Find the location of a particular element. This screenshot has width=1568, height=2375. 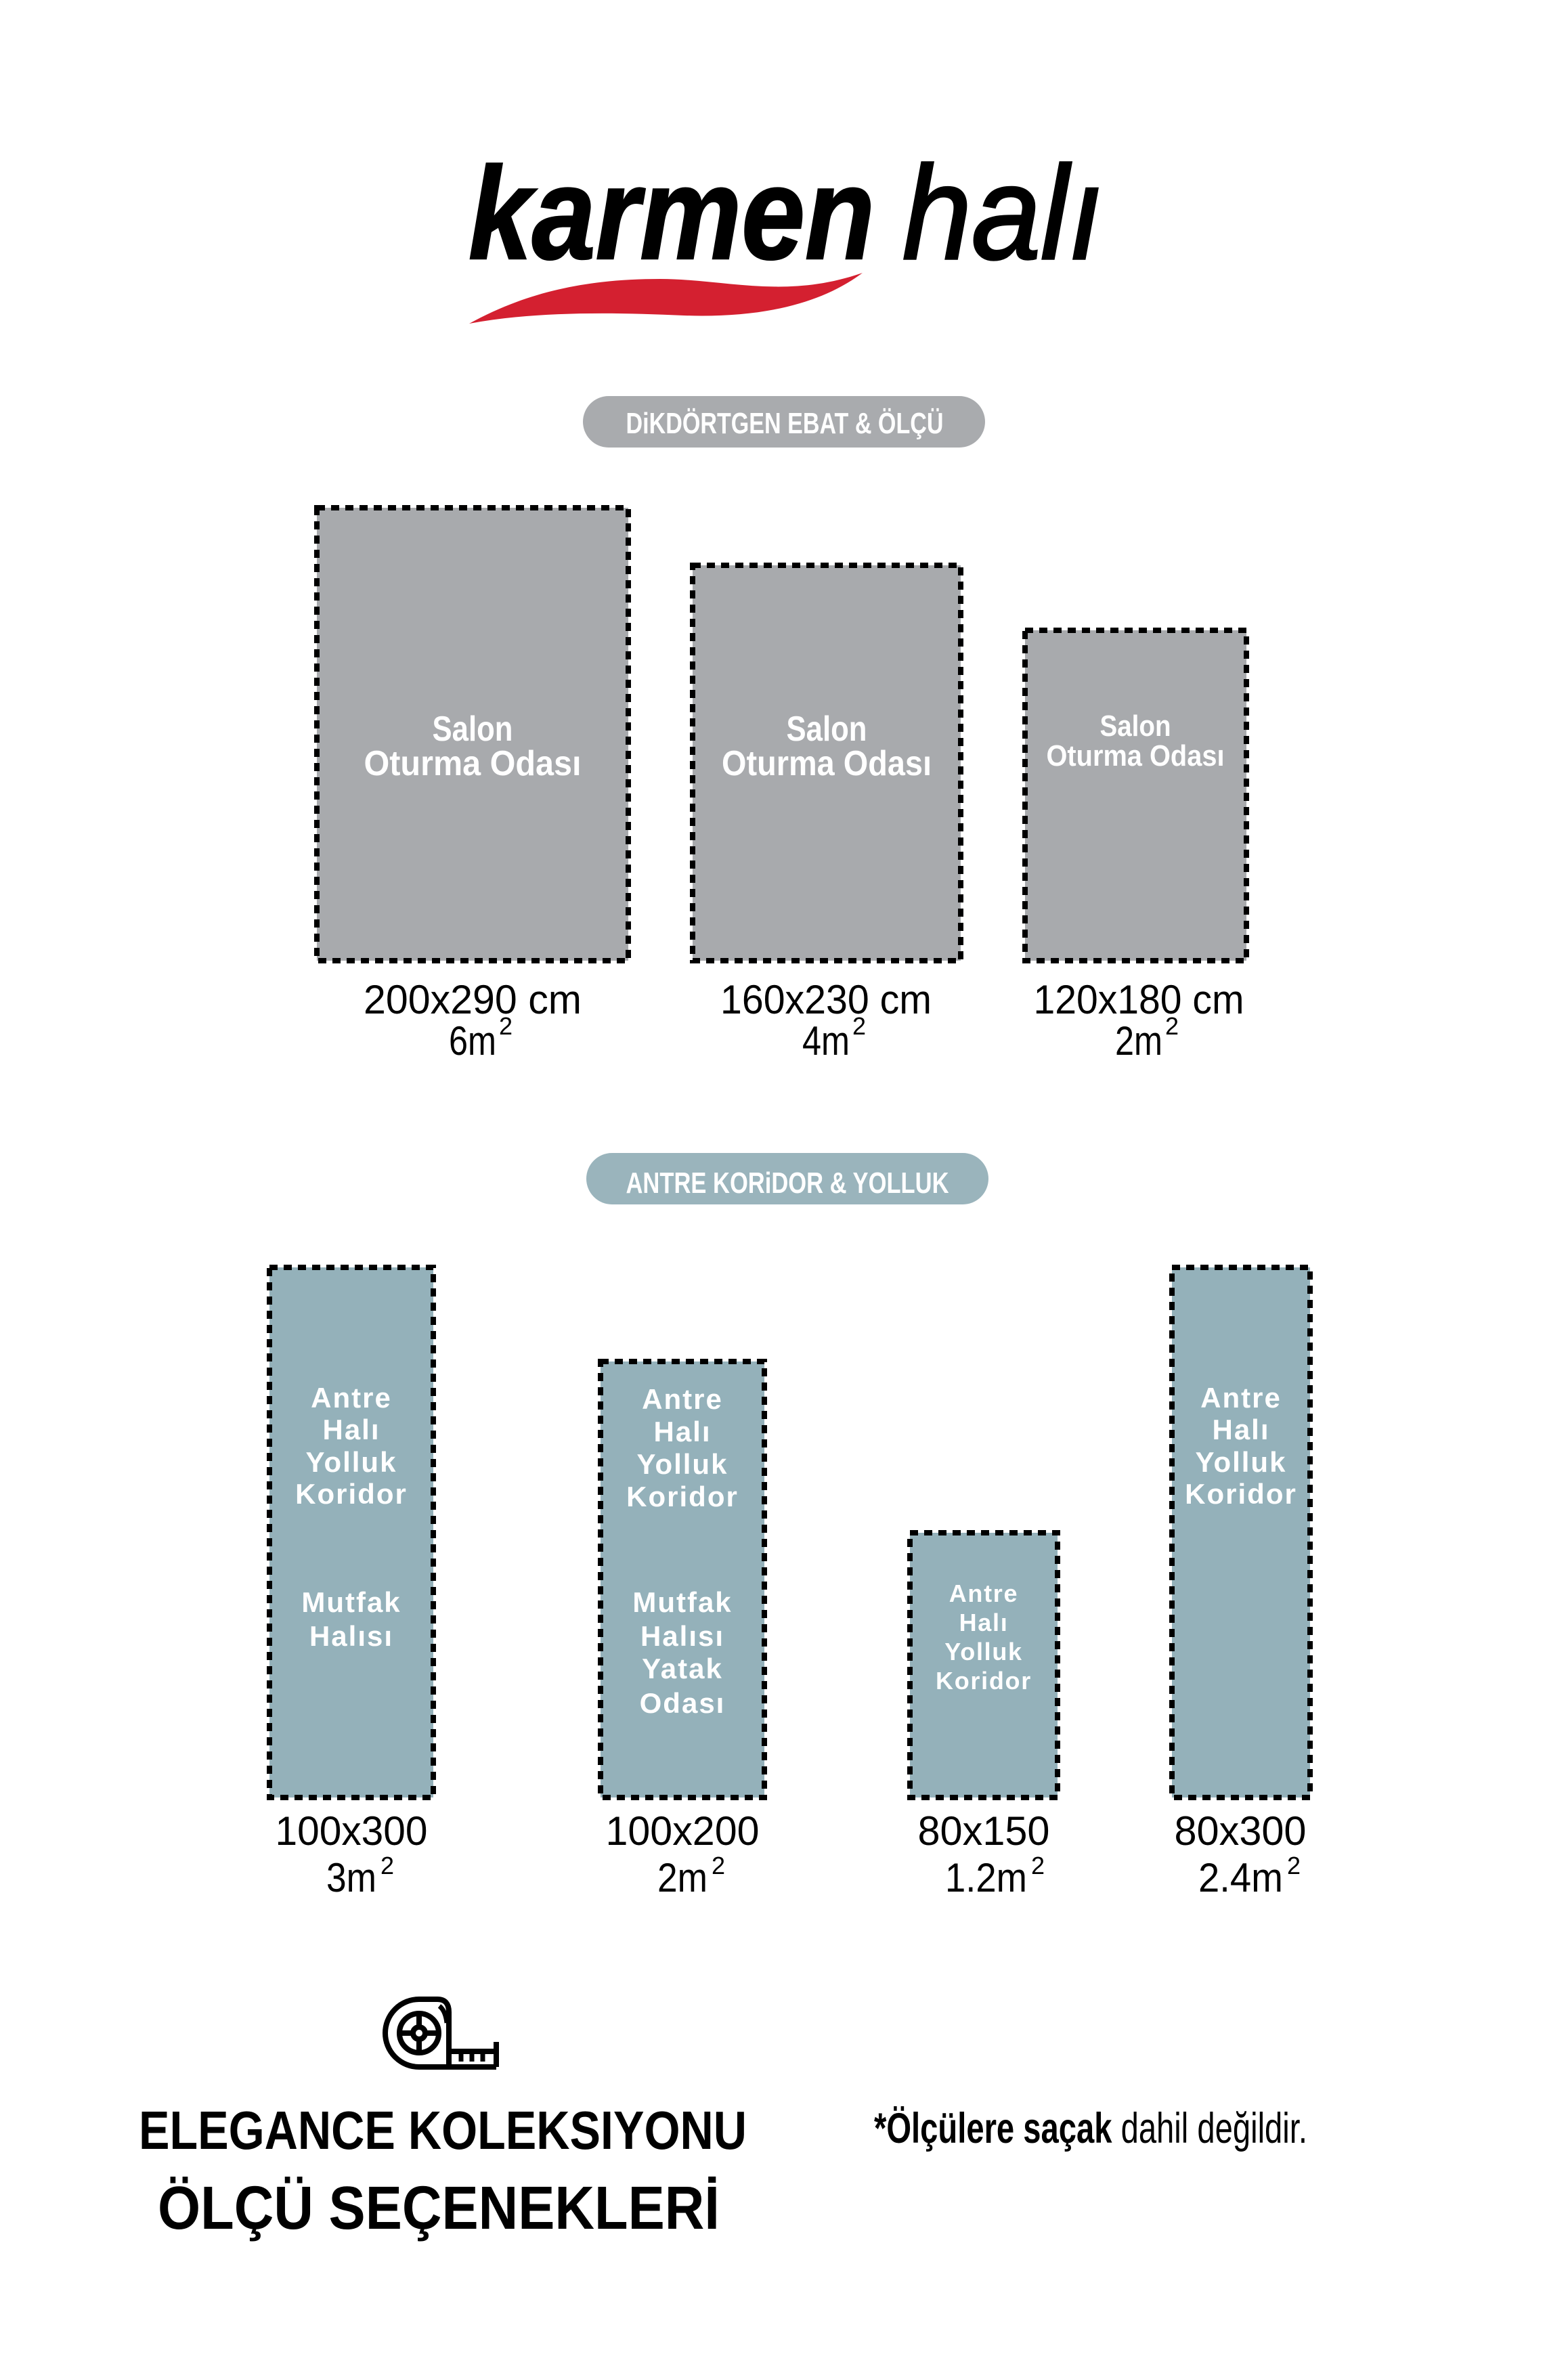

svg-text: Odası is located at coordinates (683, 1703).